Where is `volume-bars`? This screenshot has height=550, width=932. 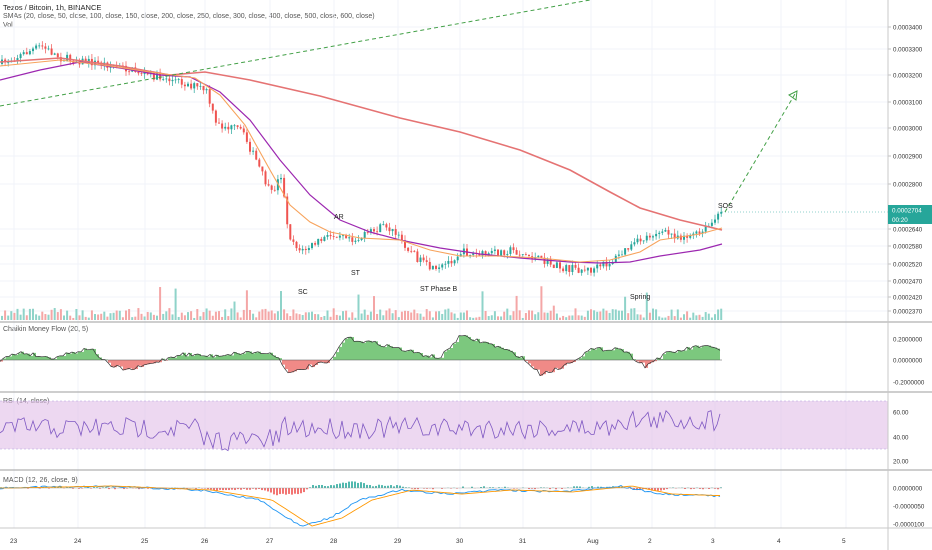 volume-bars is located at coordinates (362, 303).